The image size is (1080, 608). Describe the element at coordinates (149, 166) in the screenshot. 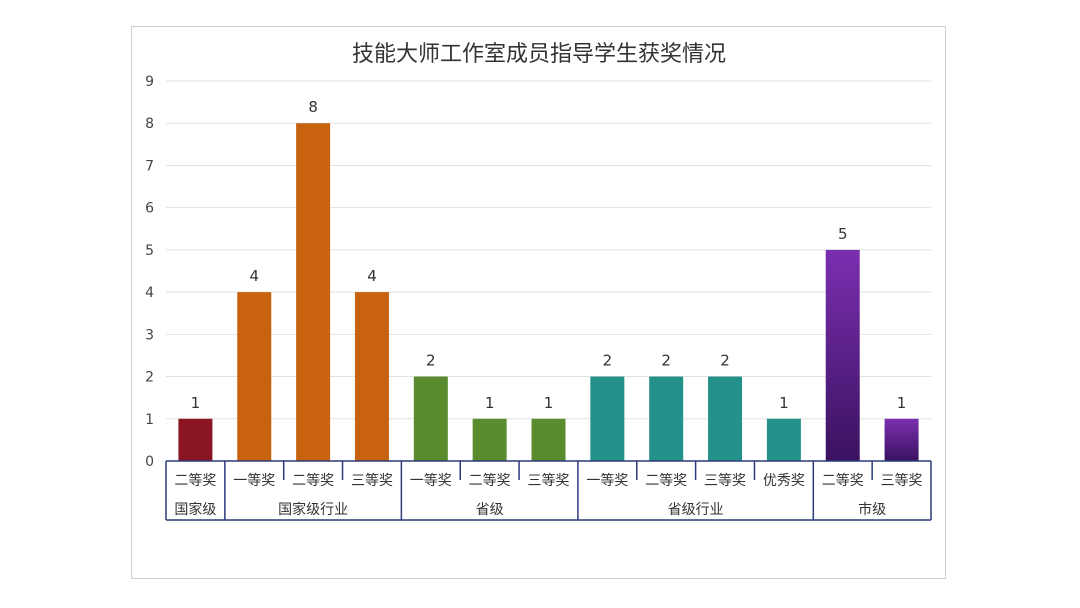

I see `y-tick-label: 7` at that location.